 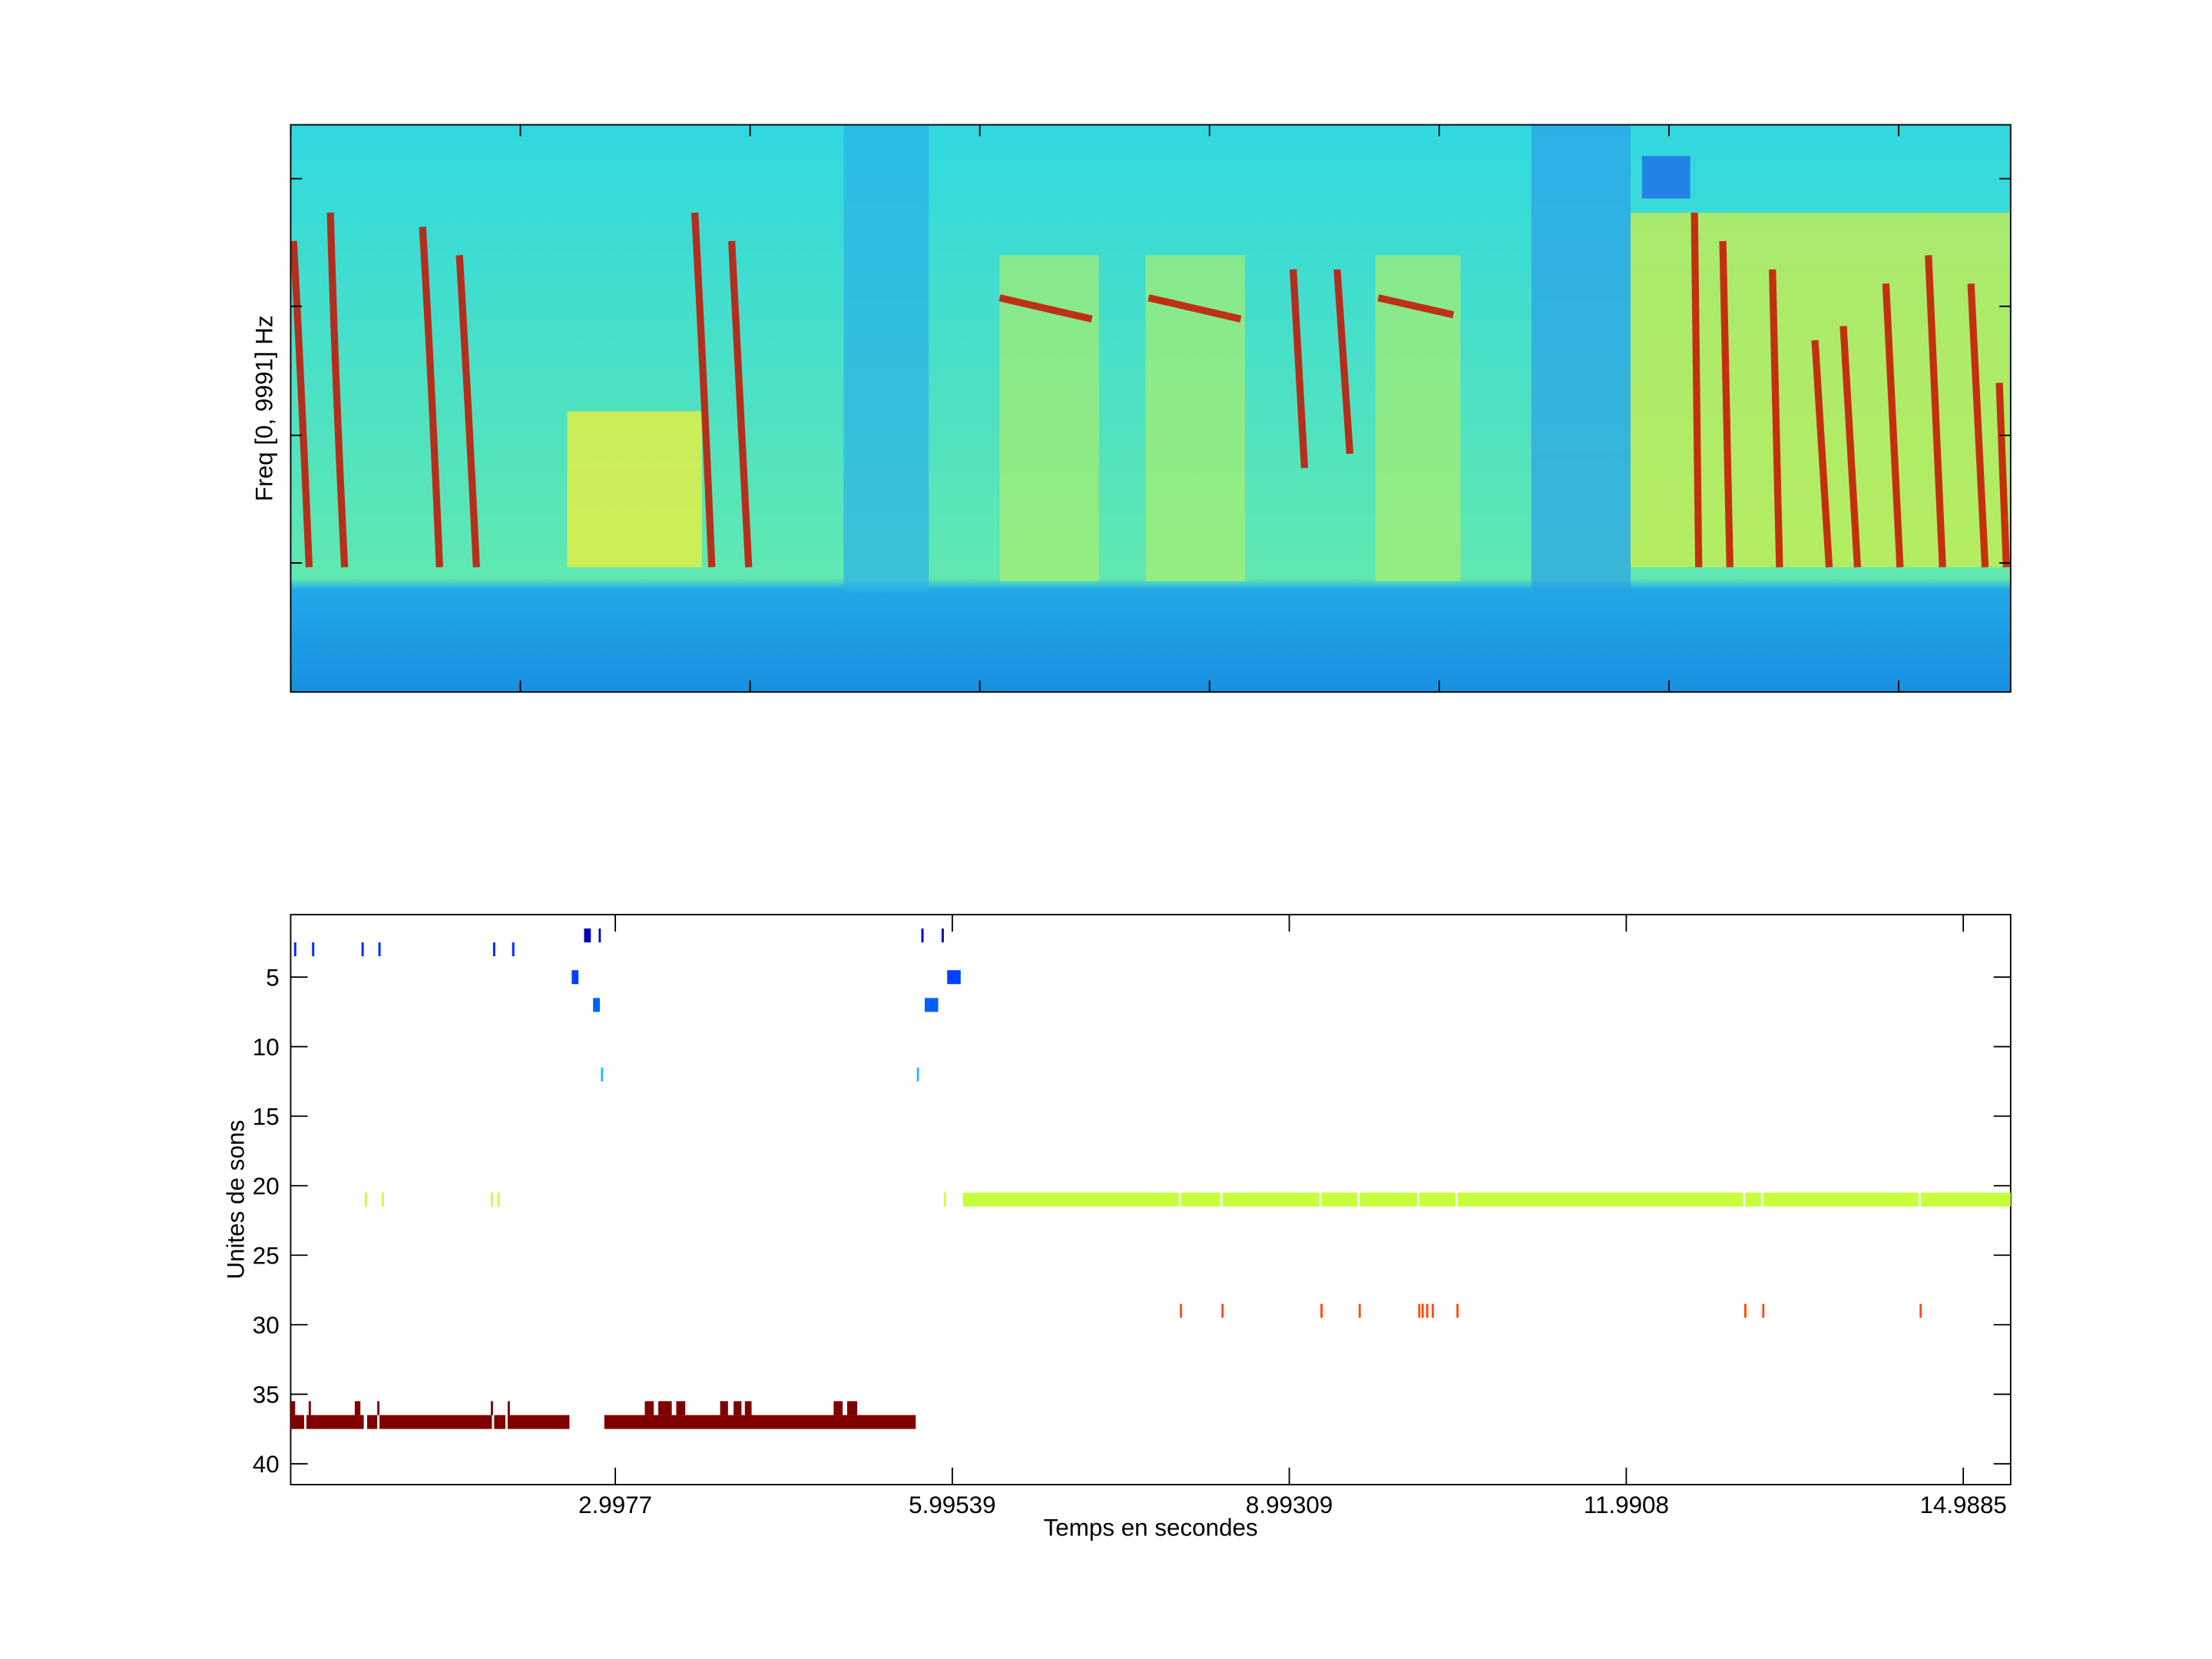 What do you see at coordinates (1627, 1505) in the screenshot?
I see `x-tick-label: 11.9908` at bounding box center [1627, 1505].